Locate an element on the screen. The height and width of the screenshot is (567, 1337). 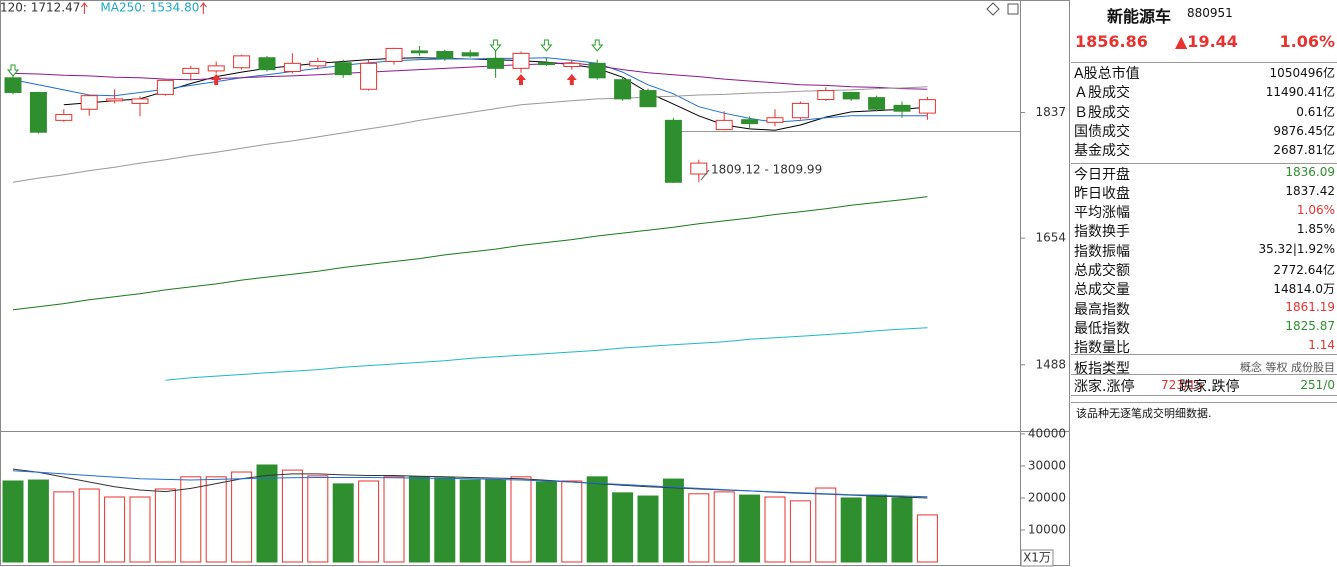
row-label: 国债成交 is located at coordinates (1102, 131).